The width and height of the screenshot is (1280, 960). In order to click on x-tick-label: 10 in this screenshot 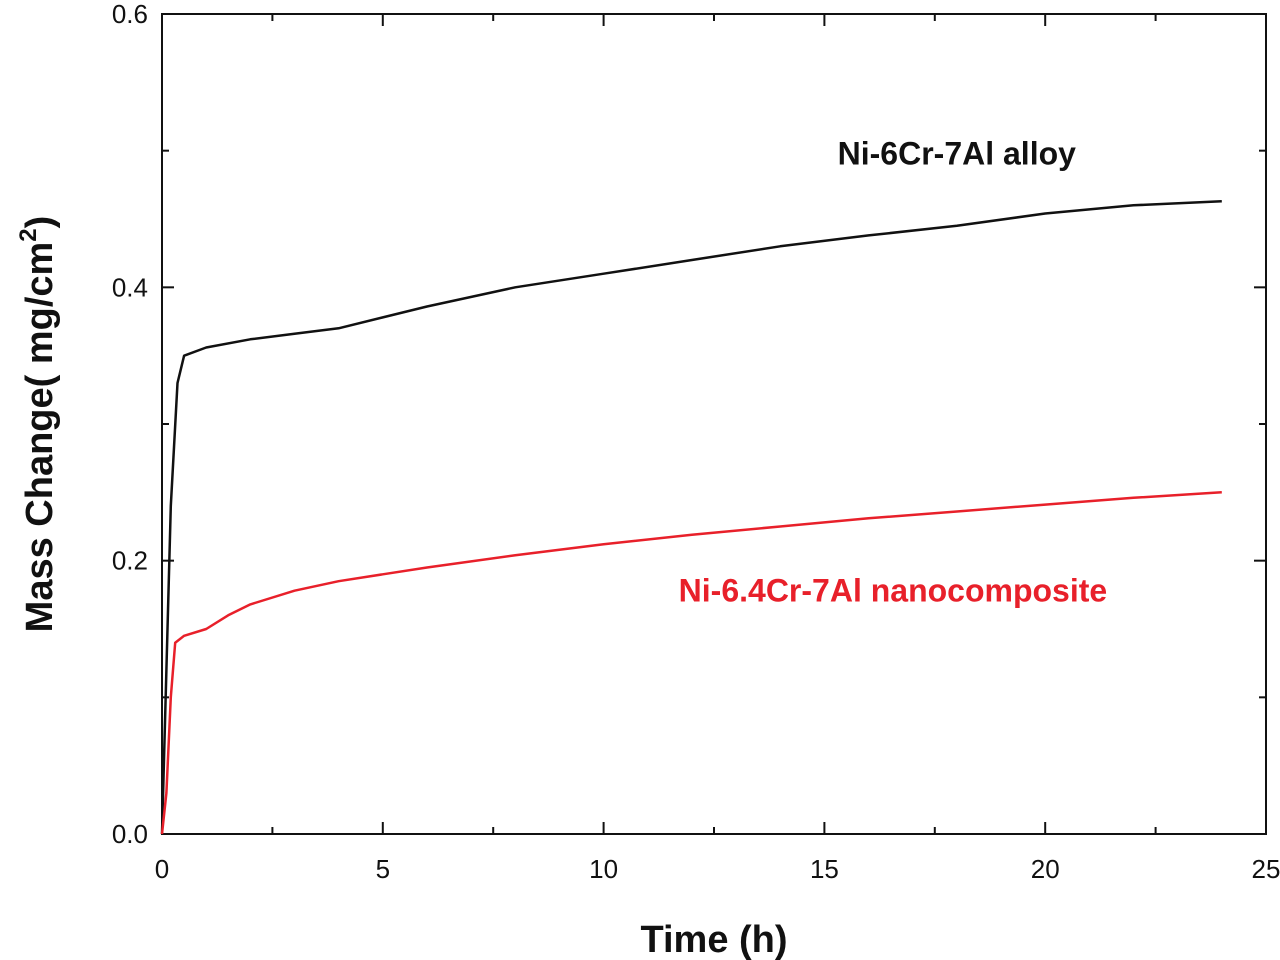, I will do `click(603, 869)`.